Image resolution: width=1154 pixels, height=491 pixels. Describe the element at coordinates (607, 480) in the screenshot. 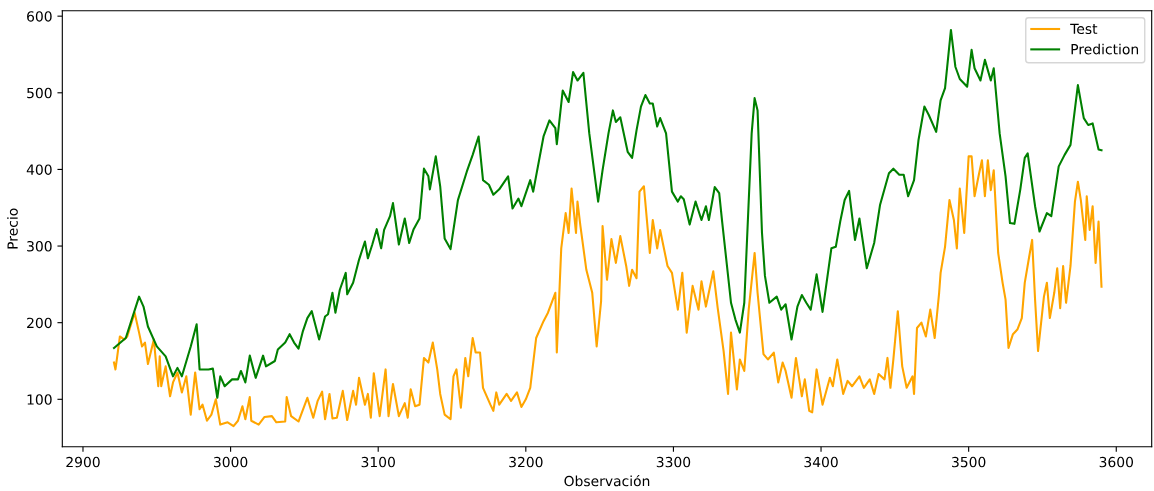

I see `x-axis-title: Observación` at that location.